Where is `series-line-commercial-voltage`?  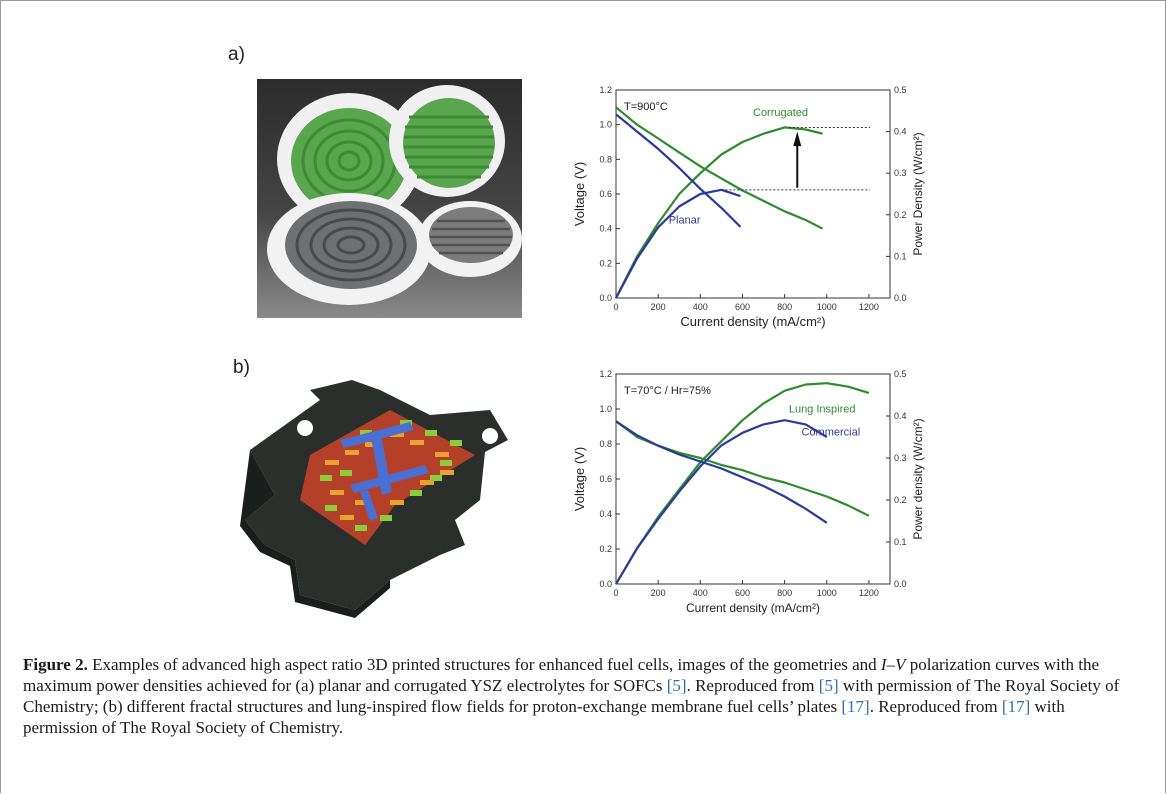 series-line-commercial-voltage is located at coordinates (721, 472).